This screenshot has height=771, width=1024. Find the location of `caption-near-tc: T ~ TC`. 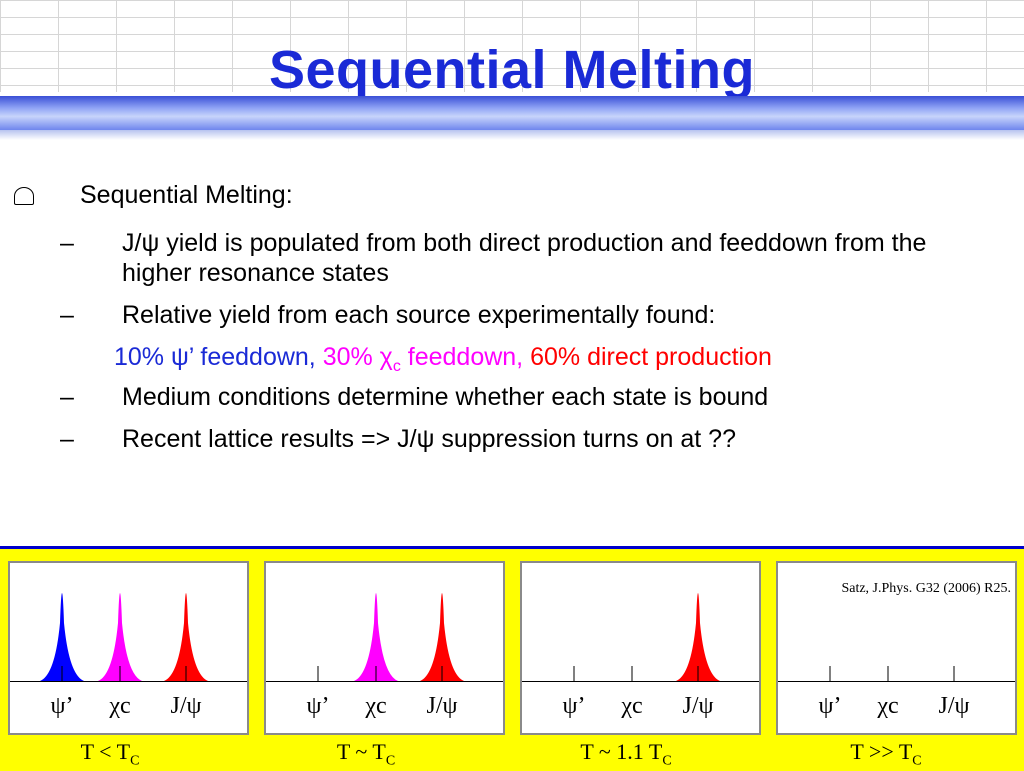

caption-near-tc: T ~ TC is located at coordinates (366, 754).